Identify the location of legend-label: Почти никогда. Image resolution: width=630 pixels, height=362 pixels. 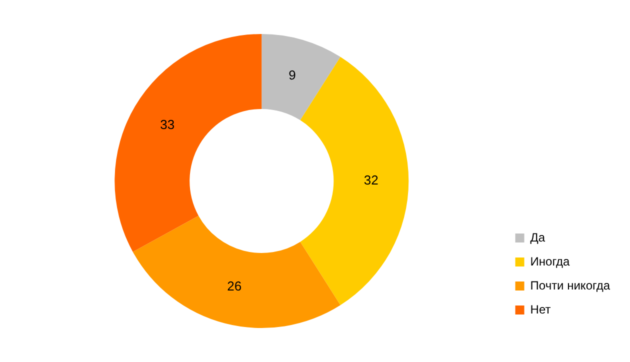
(570, 285).